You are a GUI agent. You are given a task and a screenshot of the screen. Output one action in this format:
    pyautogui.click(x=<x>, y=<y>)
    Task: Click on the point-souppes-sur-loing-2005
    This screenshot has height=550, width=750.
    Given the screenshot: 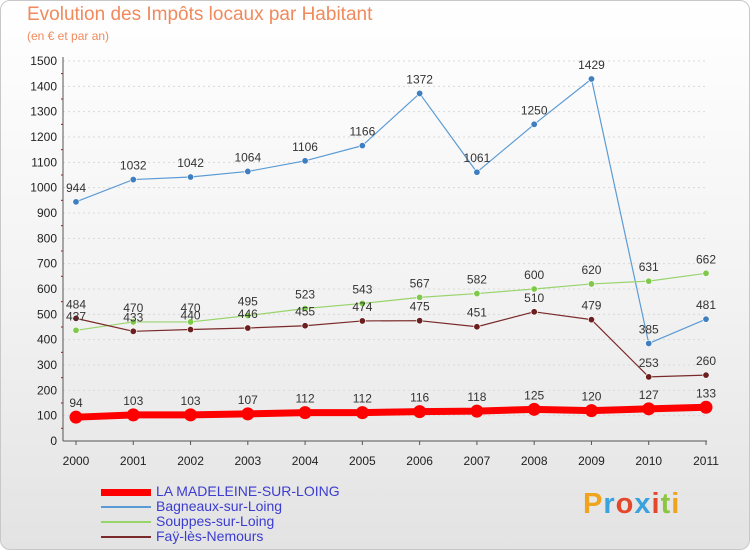 What is the action you would take?
    pyautogui.click(x=362, y=303)
    